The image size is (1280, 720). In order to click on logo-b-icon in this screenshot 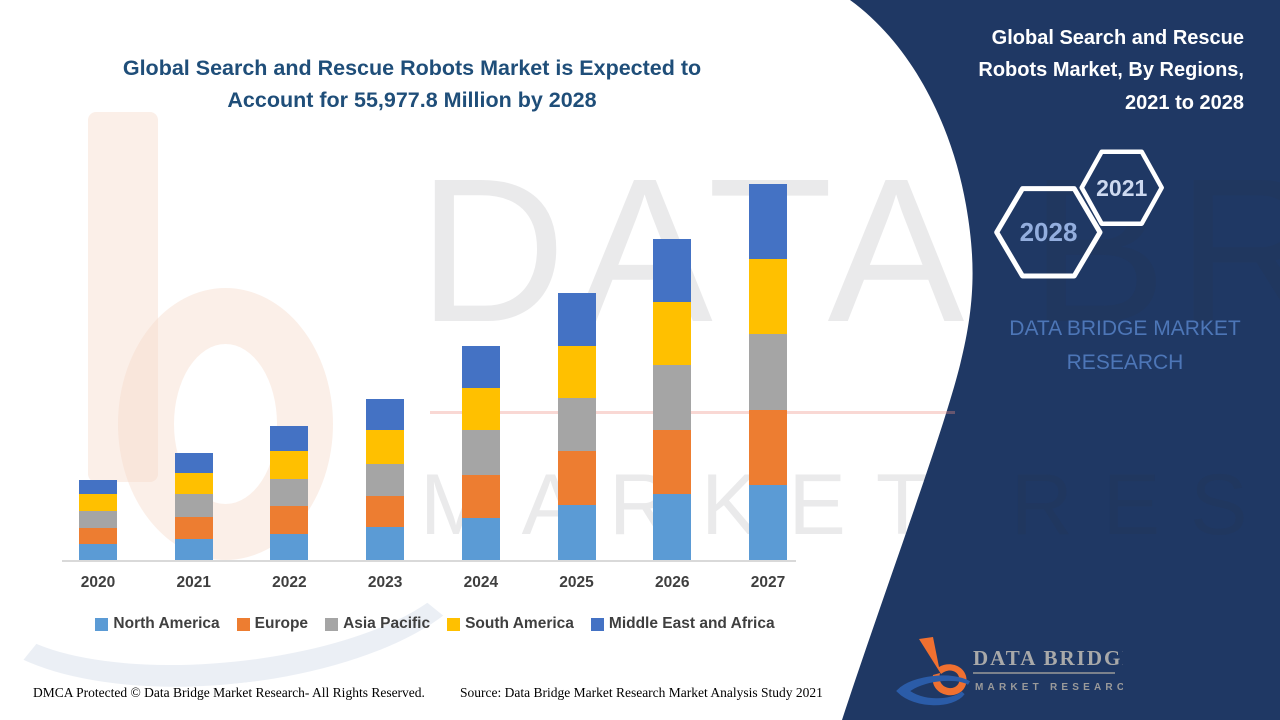, I will do `click(943, 666)`.